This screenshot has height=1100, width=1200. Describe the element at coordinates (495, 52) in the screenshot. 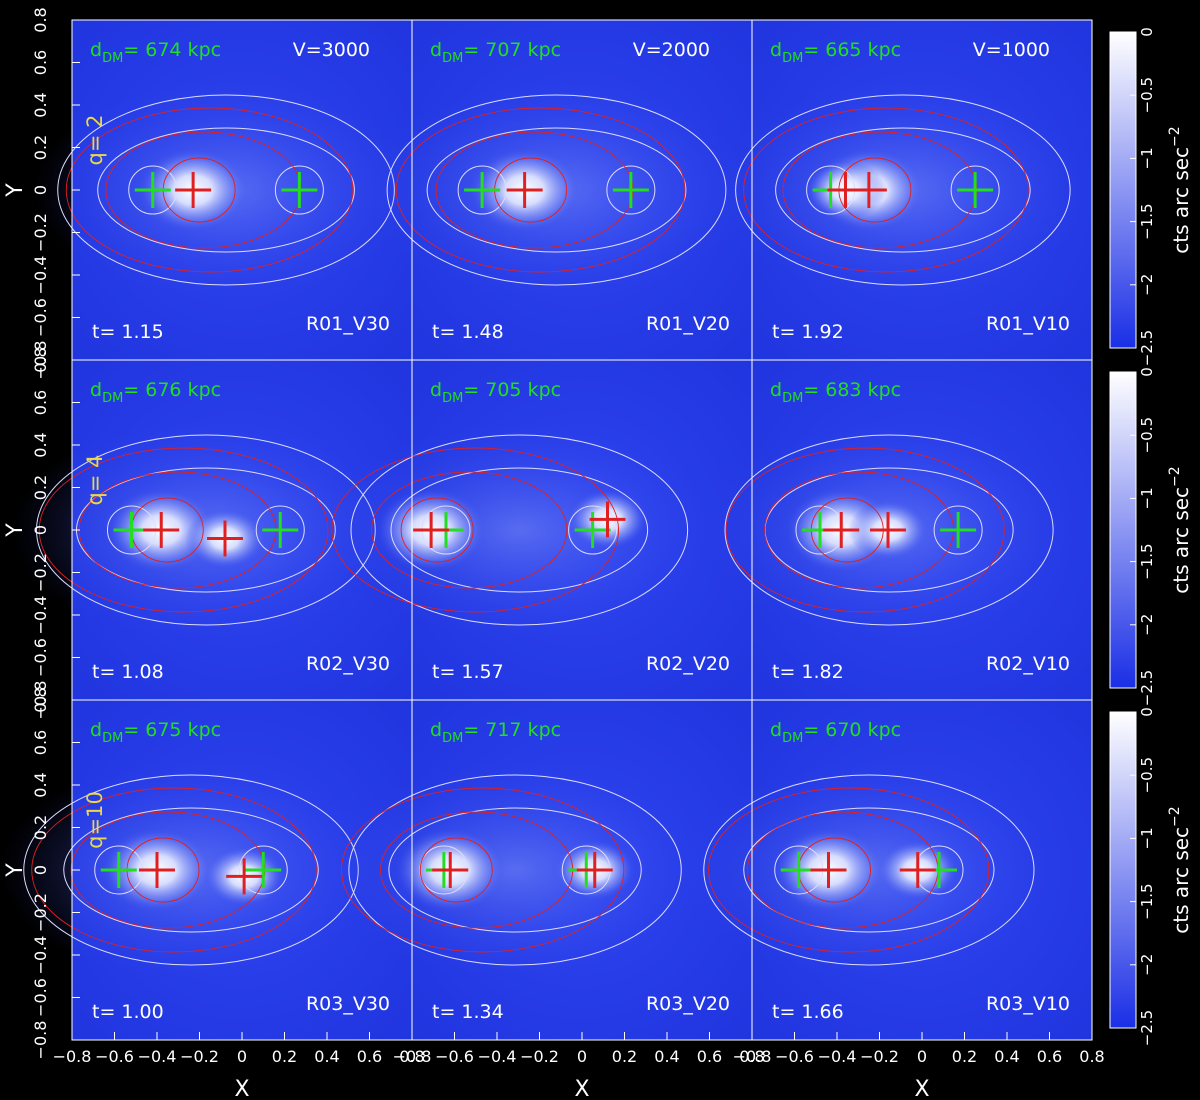

I see `ddm-label: dDM= 707 kpc` at that location.